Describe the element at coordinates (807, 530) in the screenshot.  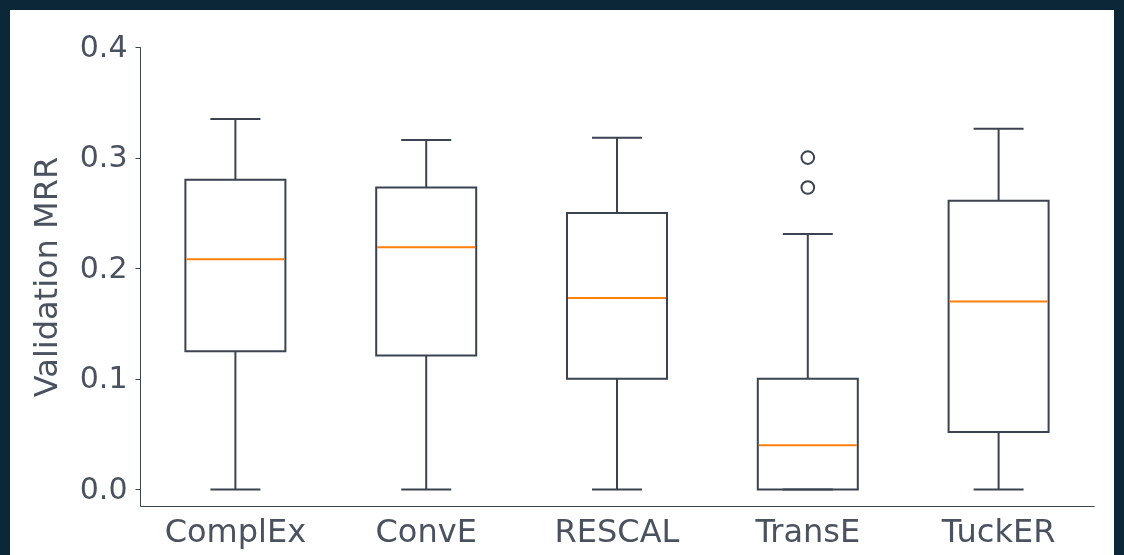
I see `x-tick-label: TransE` at that location.